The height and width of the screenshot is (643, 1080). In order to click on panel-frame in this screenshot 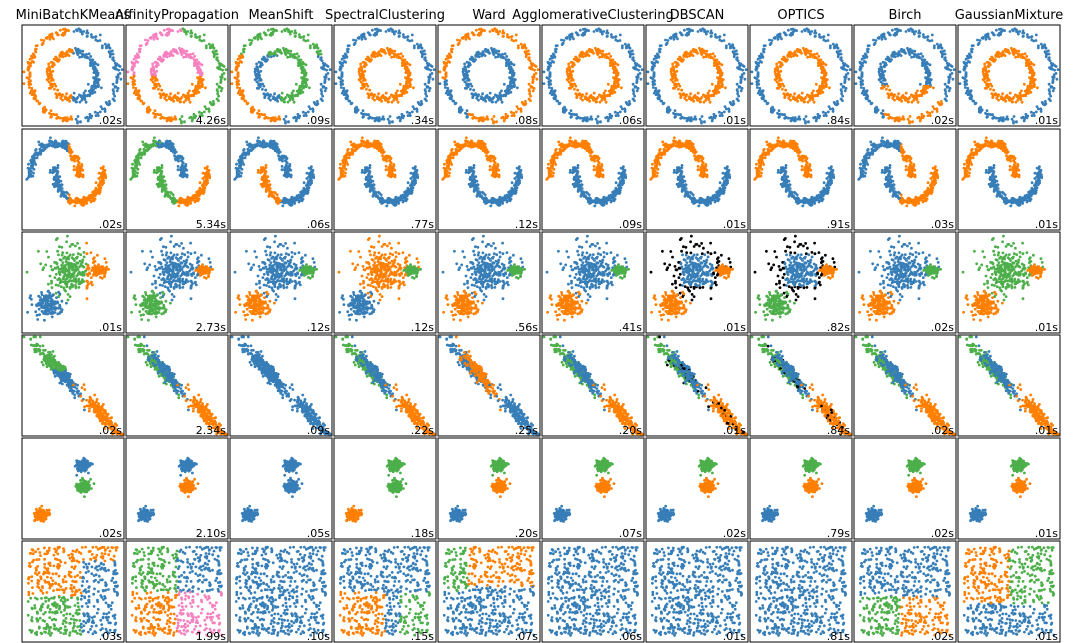, I will do `click(281, 75)`.